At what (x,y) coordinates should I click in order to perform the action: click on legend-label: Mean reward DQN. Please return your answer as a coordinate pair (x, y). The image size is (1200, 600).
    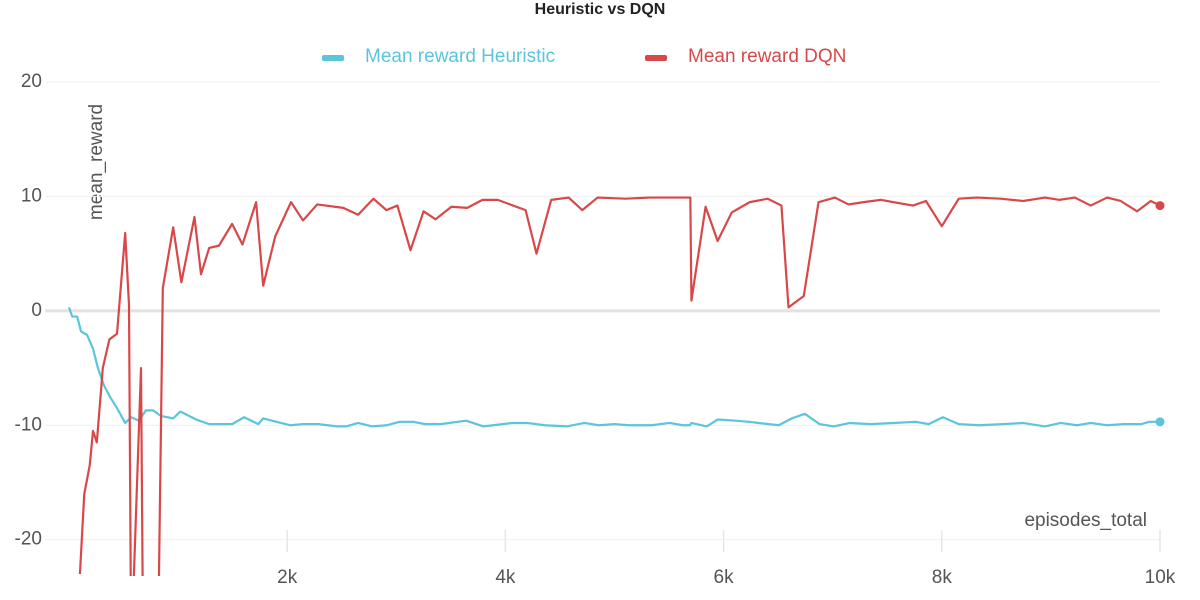
    Looking at the image, I should click on (767, 56).